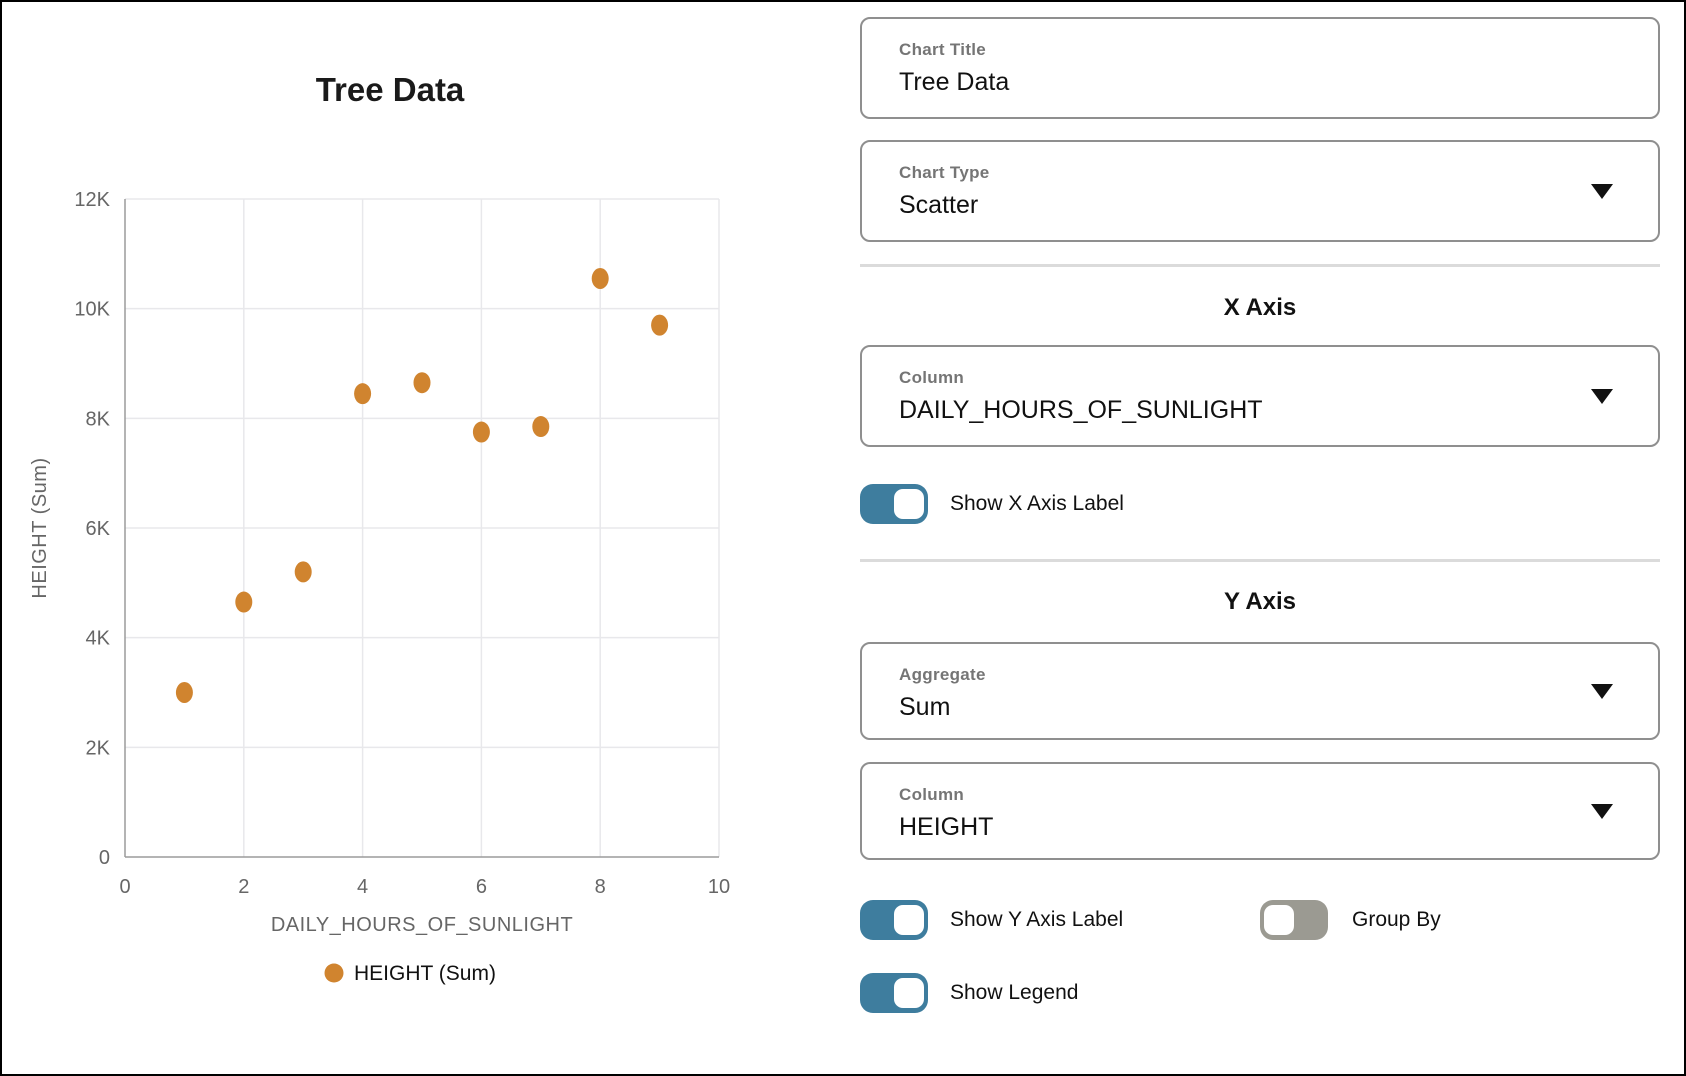  Describe the element at coordinates (946, 827) in the screenshot. I see `y-axis-column-dropdown-value: HEIGHT` at that location.